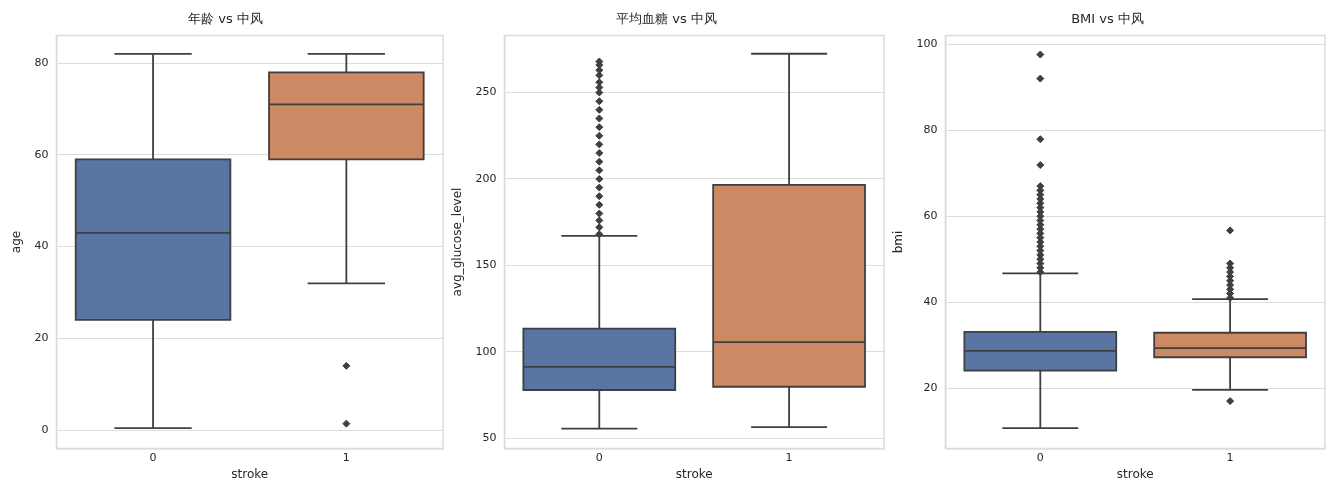 Image resolution: width=1339 pixels, height=490 pixels. Describe the element at coordinates (486, 265) in the screenshot. I see `y-tick-label: 150` at that location.